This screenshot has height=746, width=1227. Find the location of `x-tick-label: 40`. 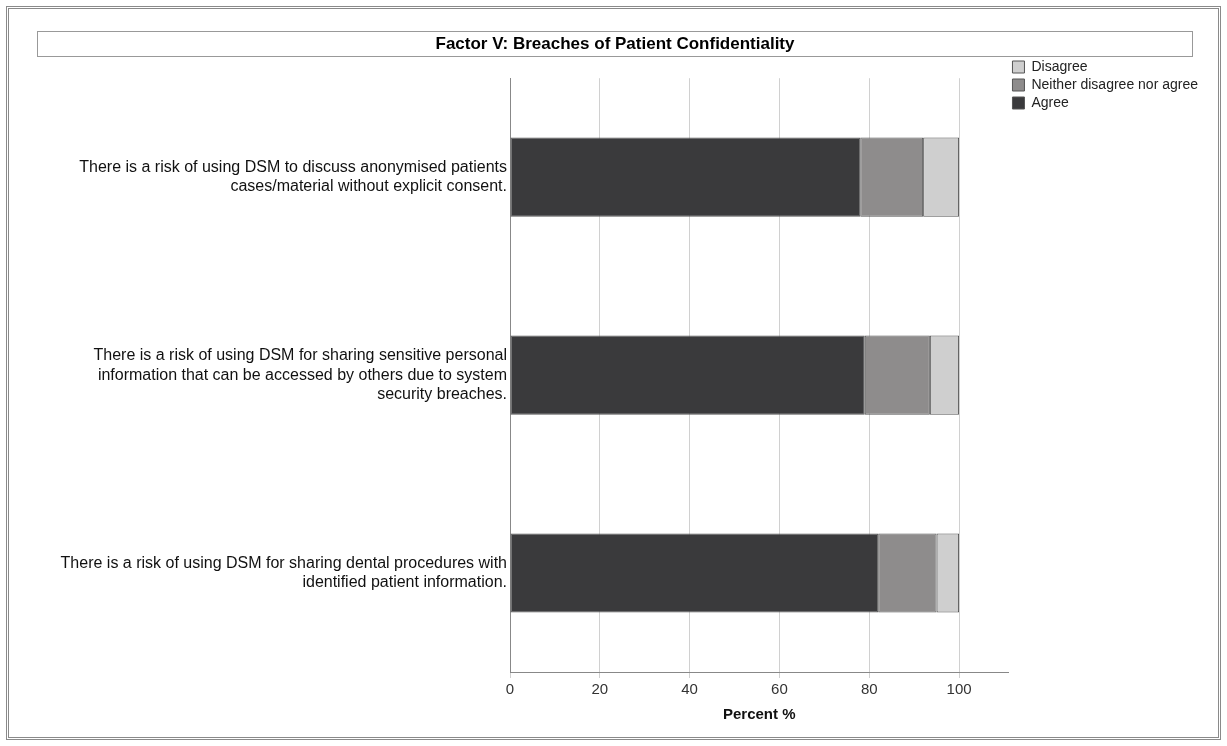

x-tick-label: 40 is located at coordinates (689, 689).